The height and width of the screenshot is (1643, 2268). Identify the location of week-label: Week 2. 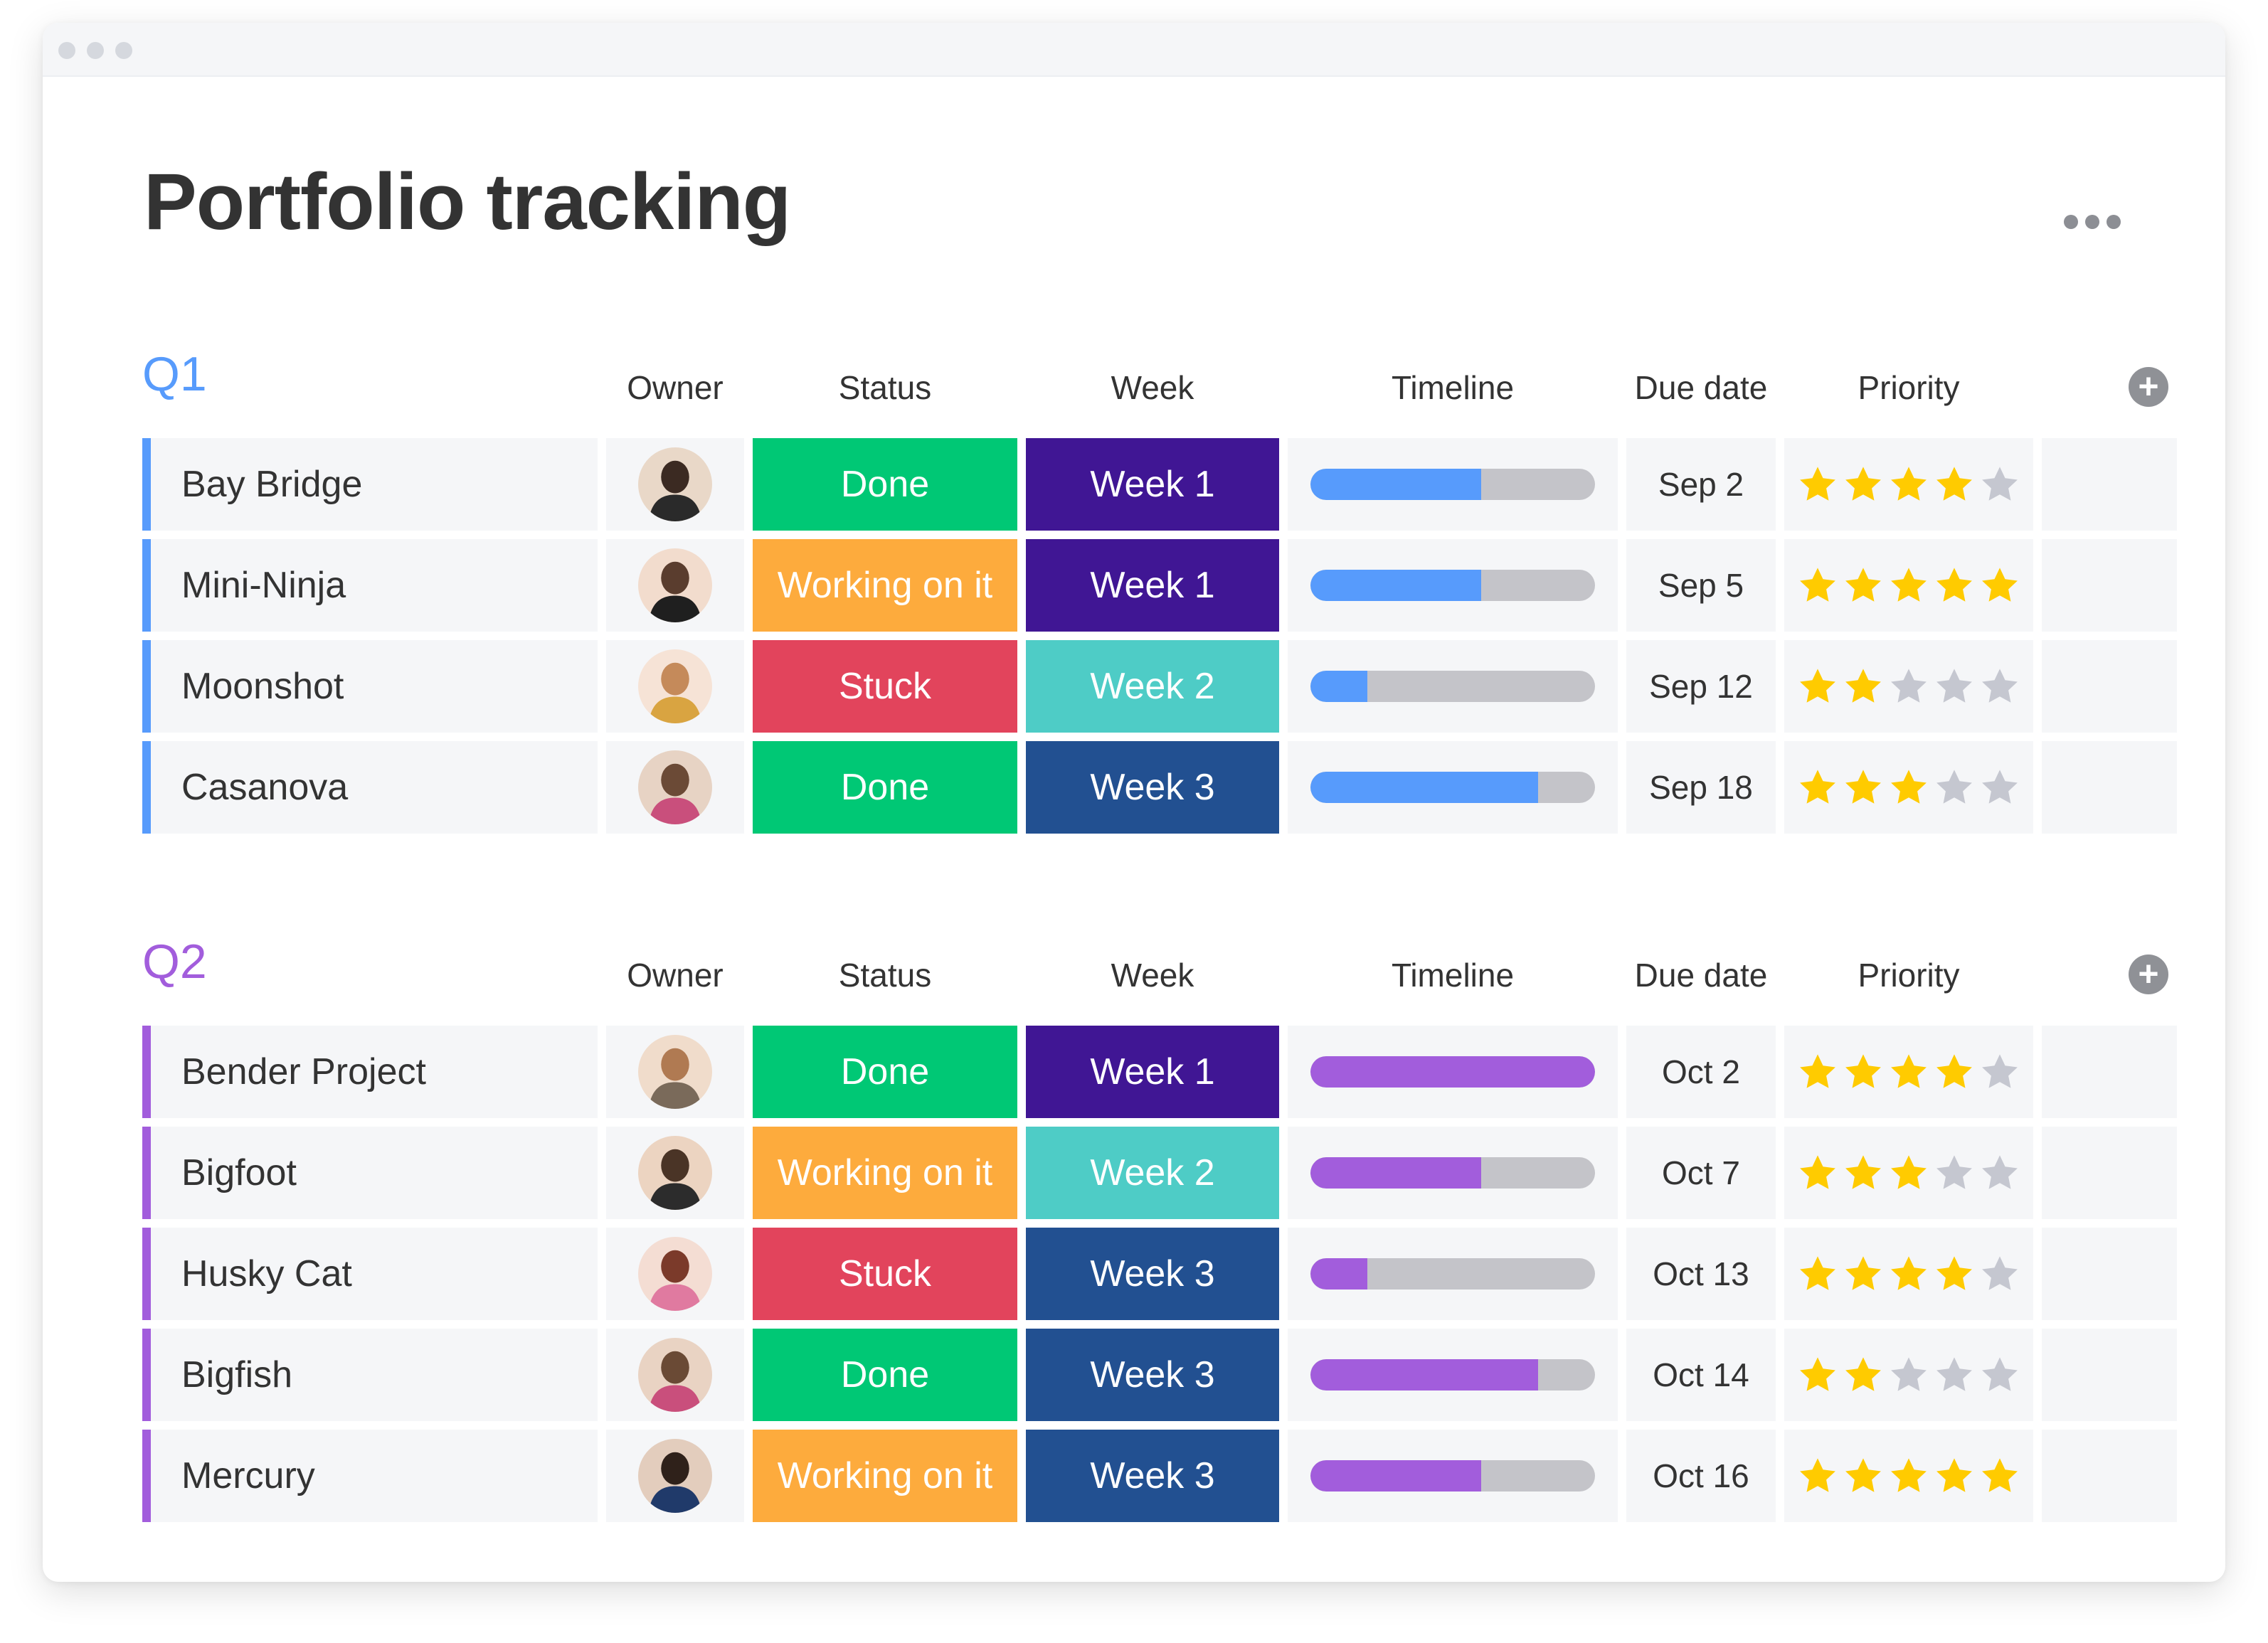
(1152, 686).